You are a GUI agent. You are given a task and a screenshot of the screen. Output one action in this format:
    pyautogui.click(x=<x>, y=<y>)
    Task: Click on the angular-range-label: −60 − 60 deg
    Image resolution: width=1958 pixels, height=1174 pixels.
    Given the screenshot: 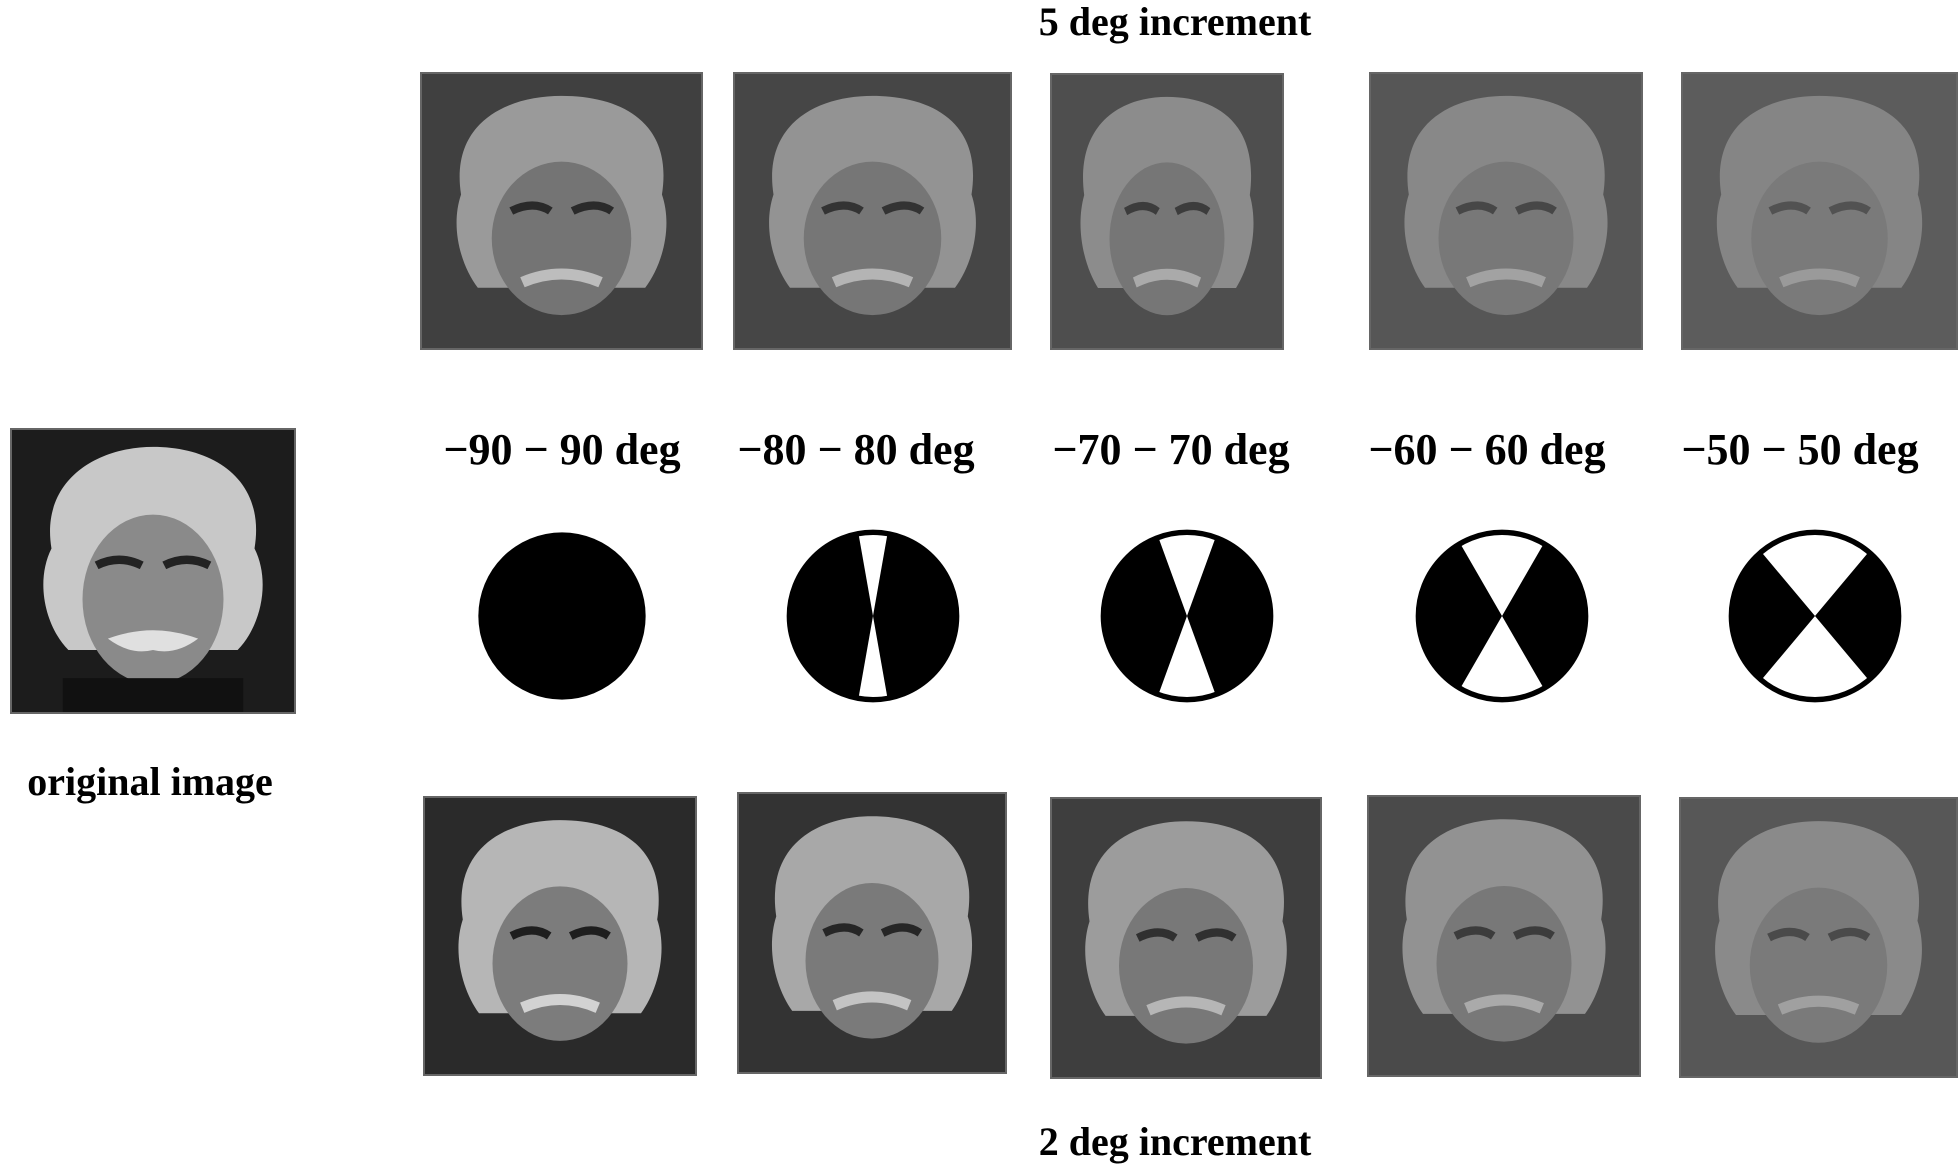 What is the action you would take?
    pyautogui.click(x=1487, y=449)
    